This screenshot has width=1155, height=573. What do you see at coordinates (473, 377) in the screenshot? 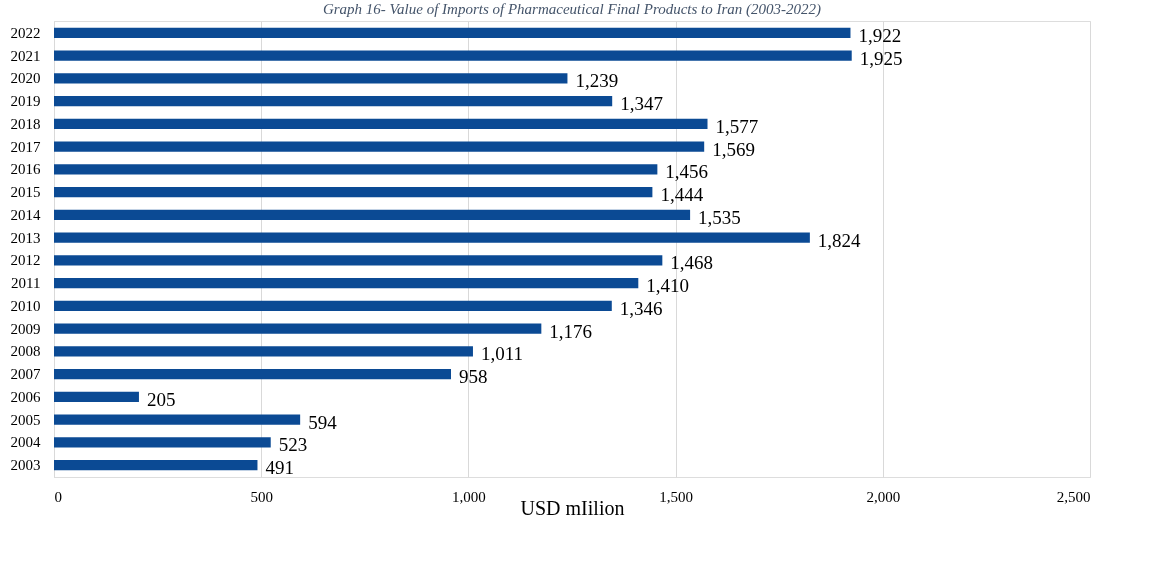
I see `data-label: 958` at bounding box center [473, 377].